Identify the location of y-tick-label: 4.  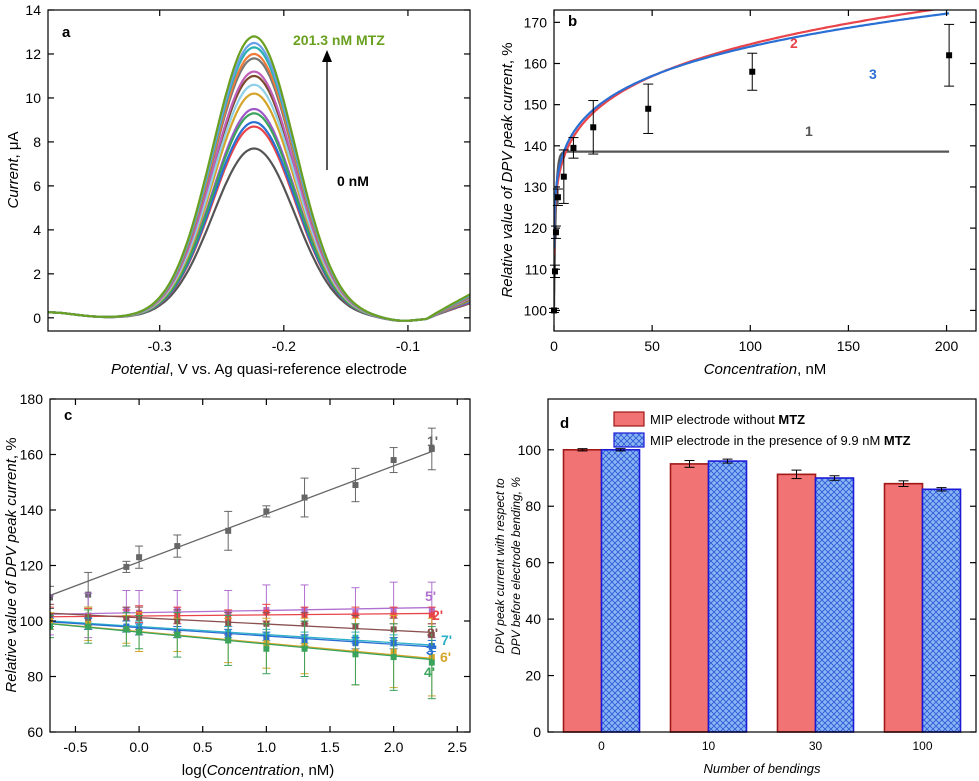
(37, 230).